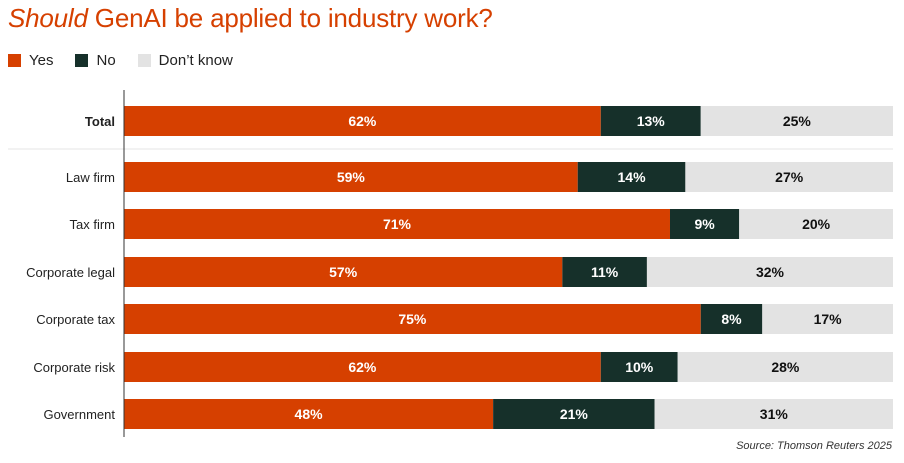  I want to click on bar-corporate-tax-don-t-know, so click(827, 319).